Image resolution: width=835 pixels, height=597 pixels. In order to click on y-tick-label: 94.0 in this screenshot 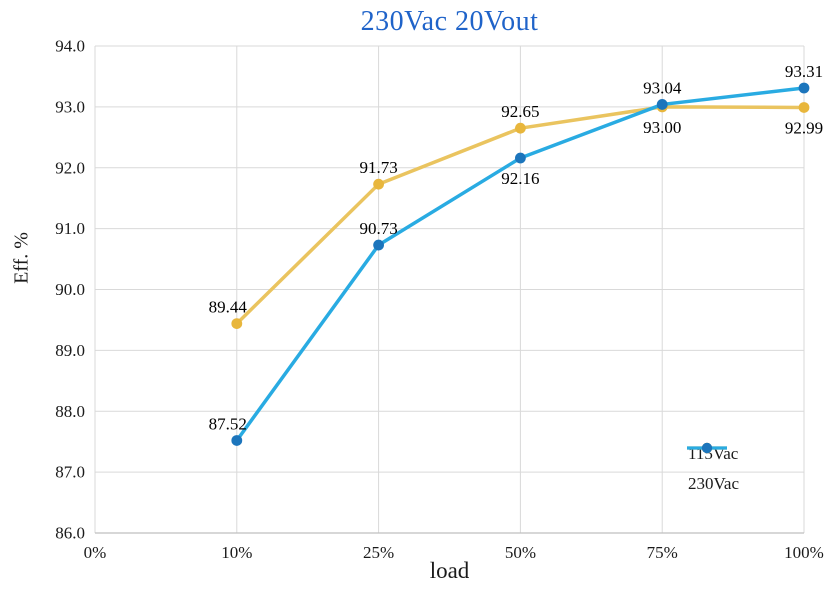, I will do `click(70, 46)`.